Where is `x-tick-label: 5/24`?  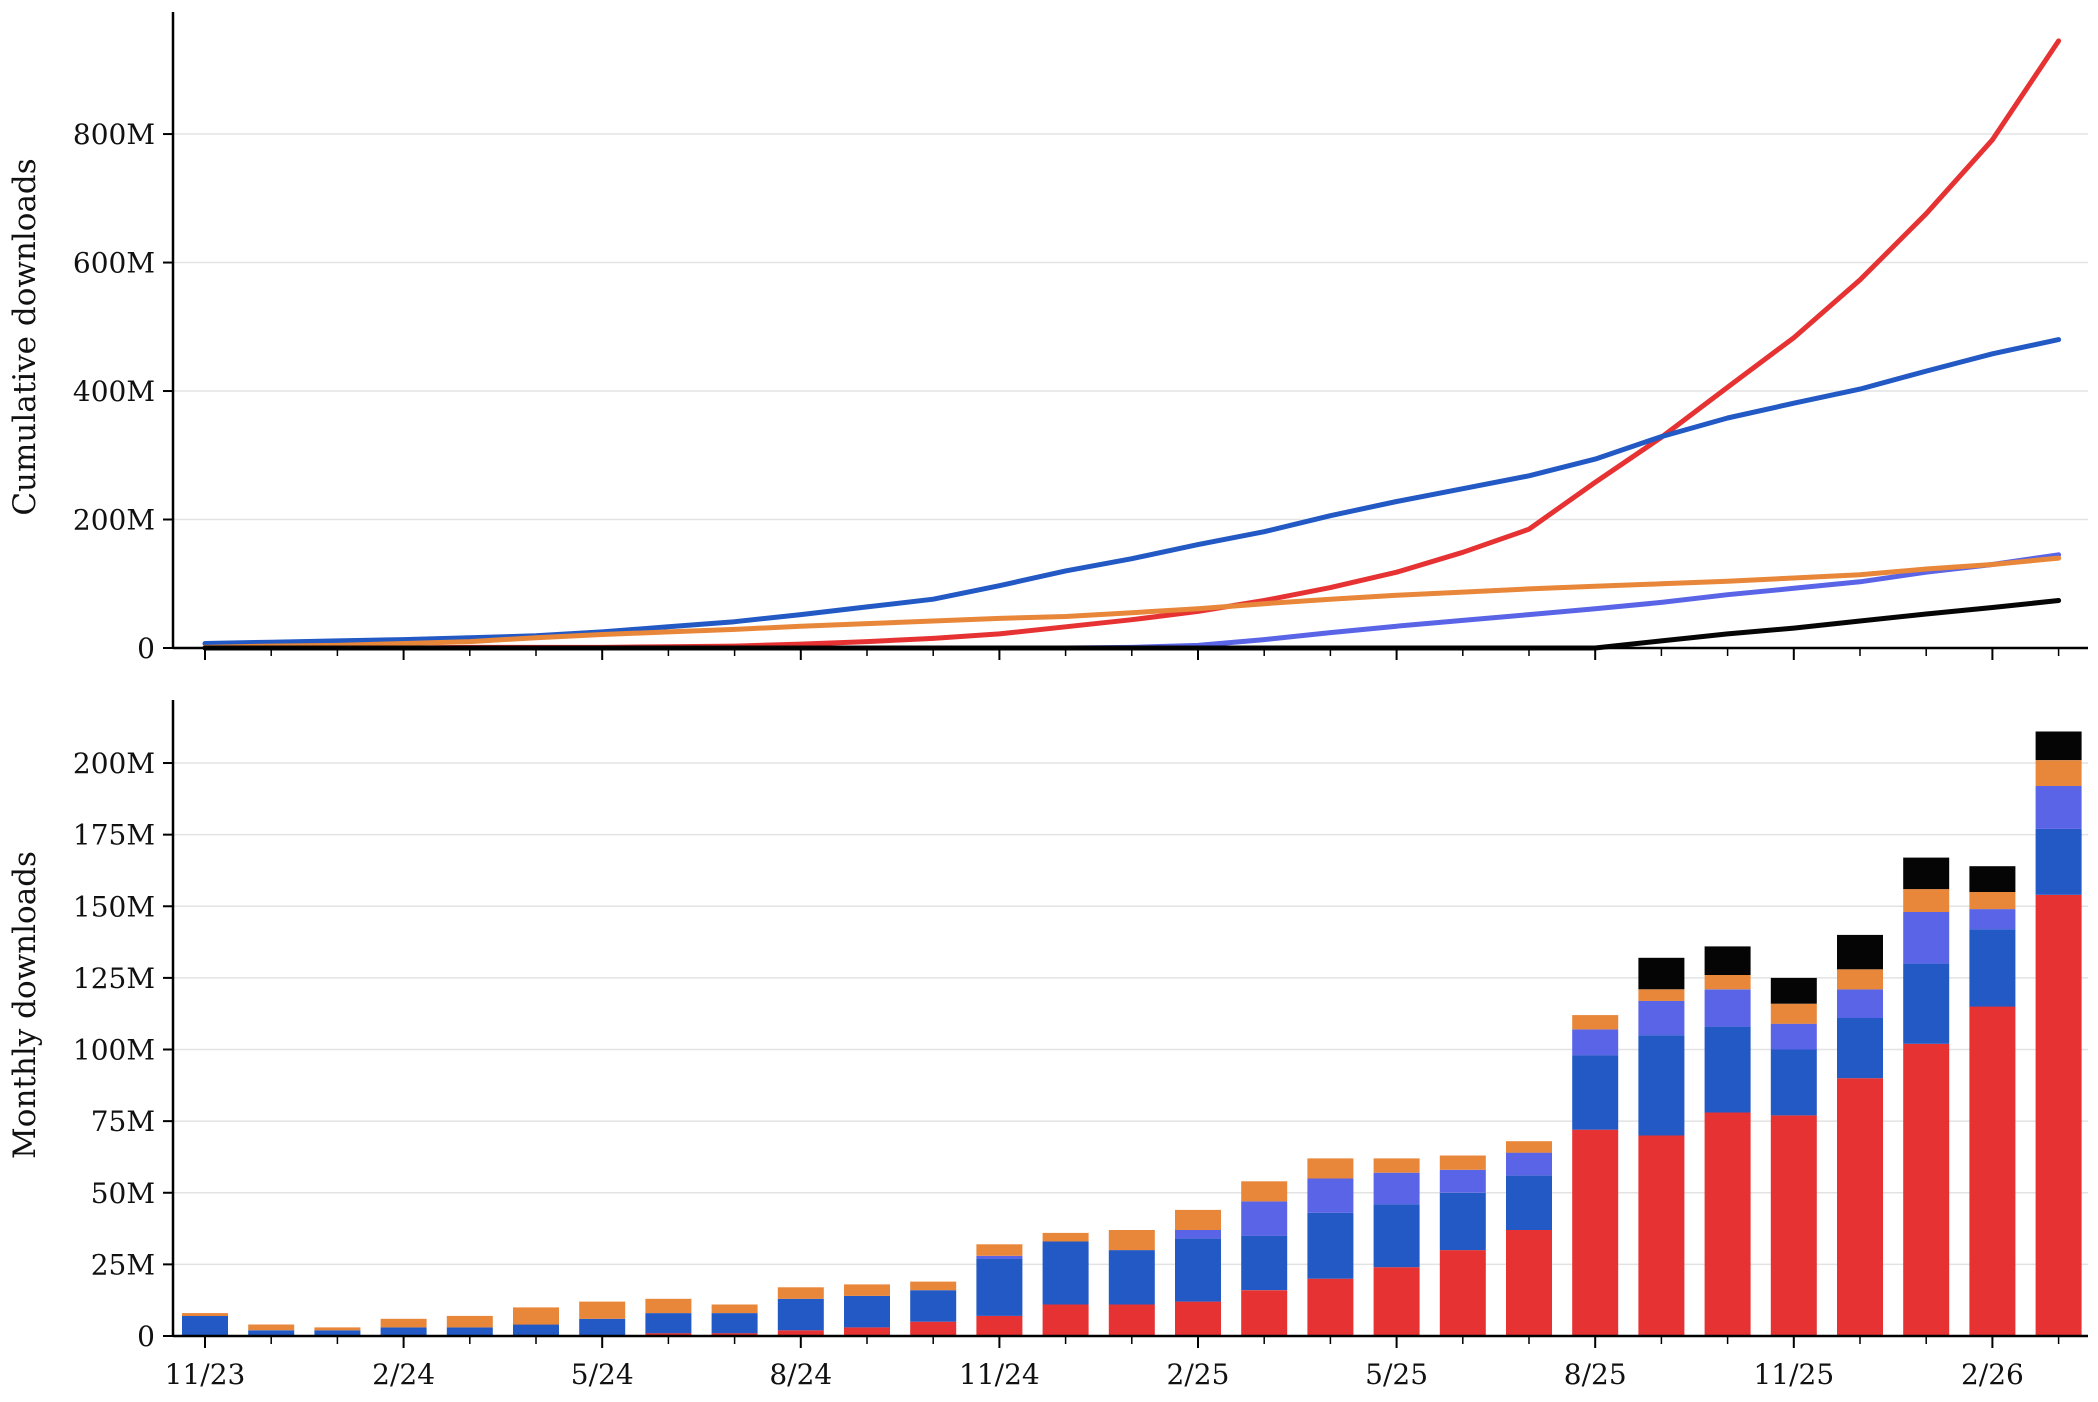
x-tick-label: 5/24 is located at coordinates (602, 1374).